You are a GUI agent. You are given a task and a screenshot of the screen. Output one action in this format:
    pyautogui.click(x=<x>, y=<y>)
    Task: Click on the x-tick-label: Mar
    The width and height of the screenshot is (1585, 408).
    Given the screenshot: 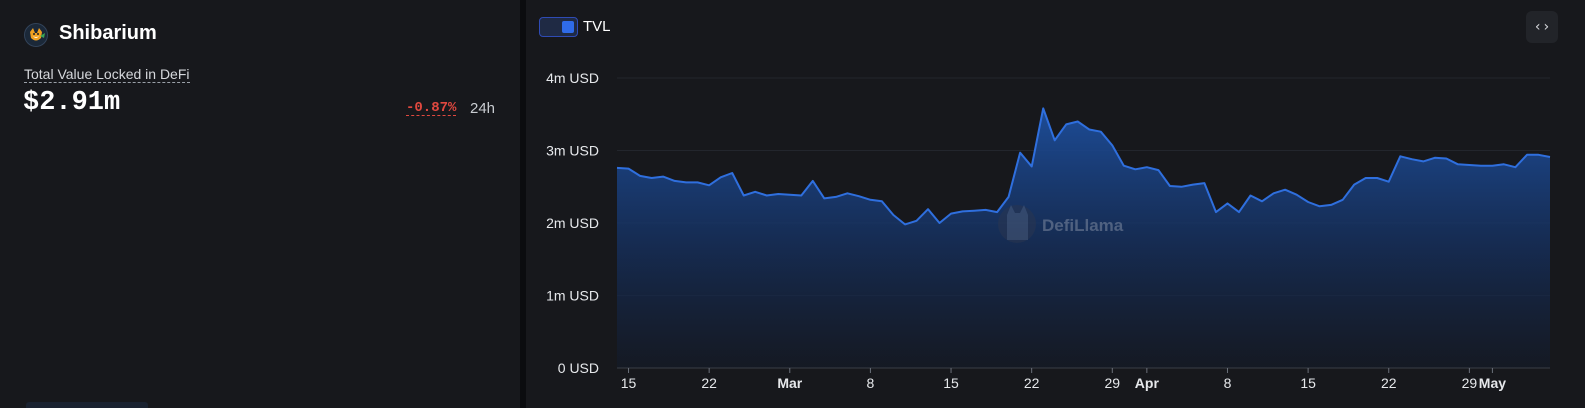 What is the action you would take?
    pyautogui.click(x=789, y=383)
    